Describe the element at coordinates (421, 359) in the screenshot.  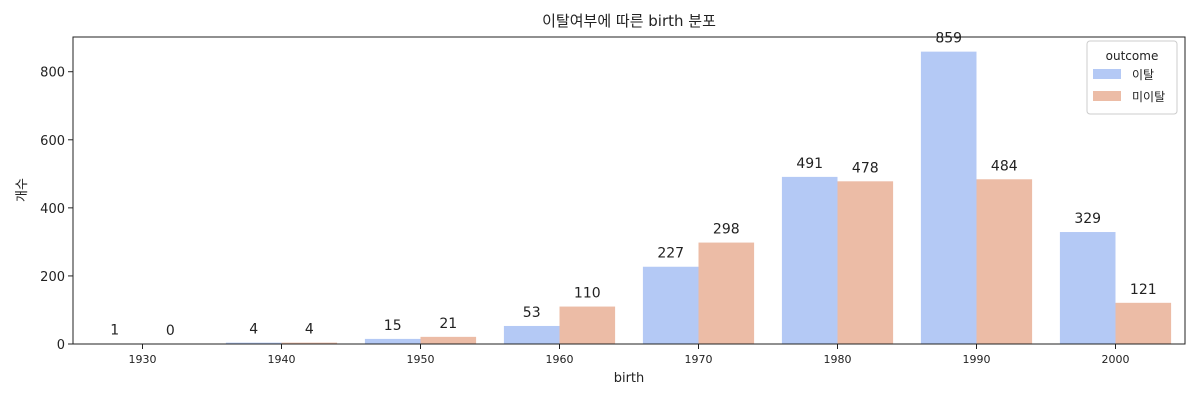
I see `x-tick-label-1950: 1950` at that location.